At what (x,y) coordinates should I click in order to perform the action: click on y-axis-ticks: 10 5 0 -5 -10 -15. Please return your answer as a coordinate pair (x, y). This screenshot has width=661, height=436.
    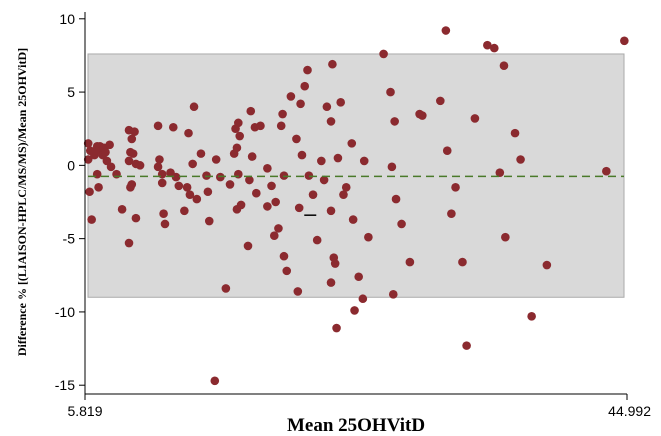
    Looking at the image, I should click on (70, 202).